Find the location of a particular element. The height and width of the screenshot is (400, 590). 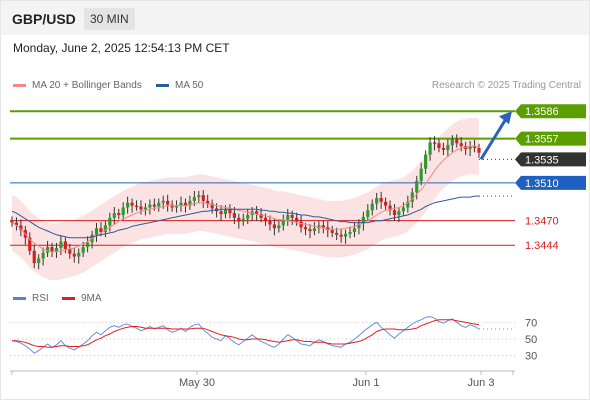

credit-text: Research © 2025 Trading Central is located at coordinates (506, 85).